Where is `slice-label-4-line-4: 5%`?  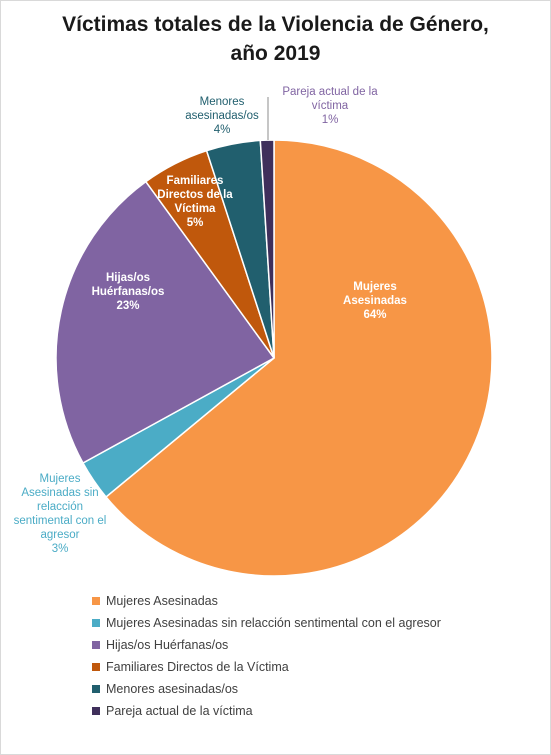 slice-label-4-line-4: 5% is located at coordinates (195, 223).